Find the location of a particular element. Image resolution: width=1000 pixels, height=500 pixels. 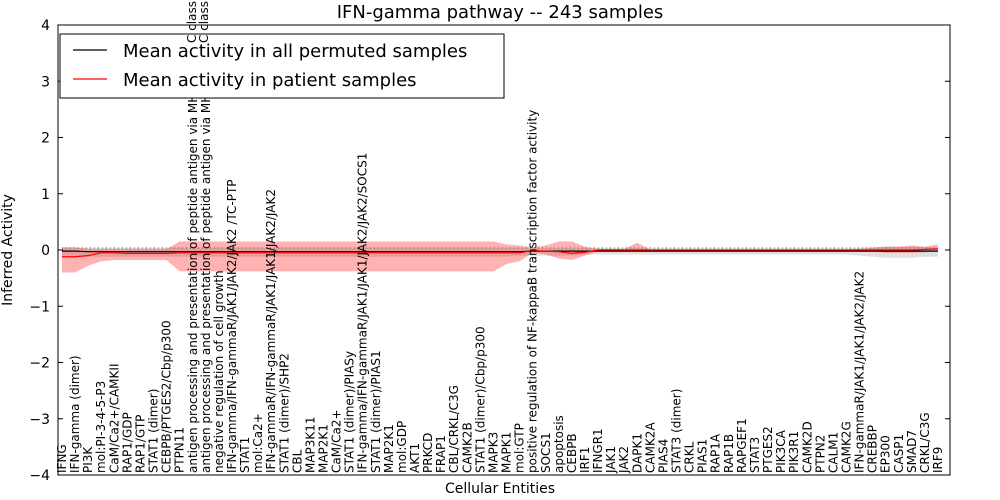

y-axis-label: Inferred Activity is located at coordinates (8, 250).